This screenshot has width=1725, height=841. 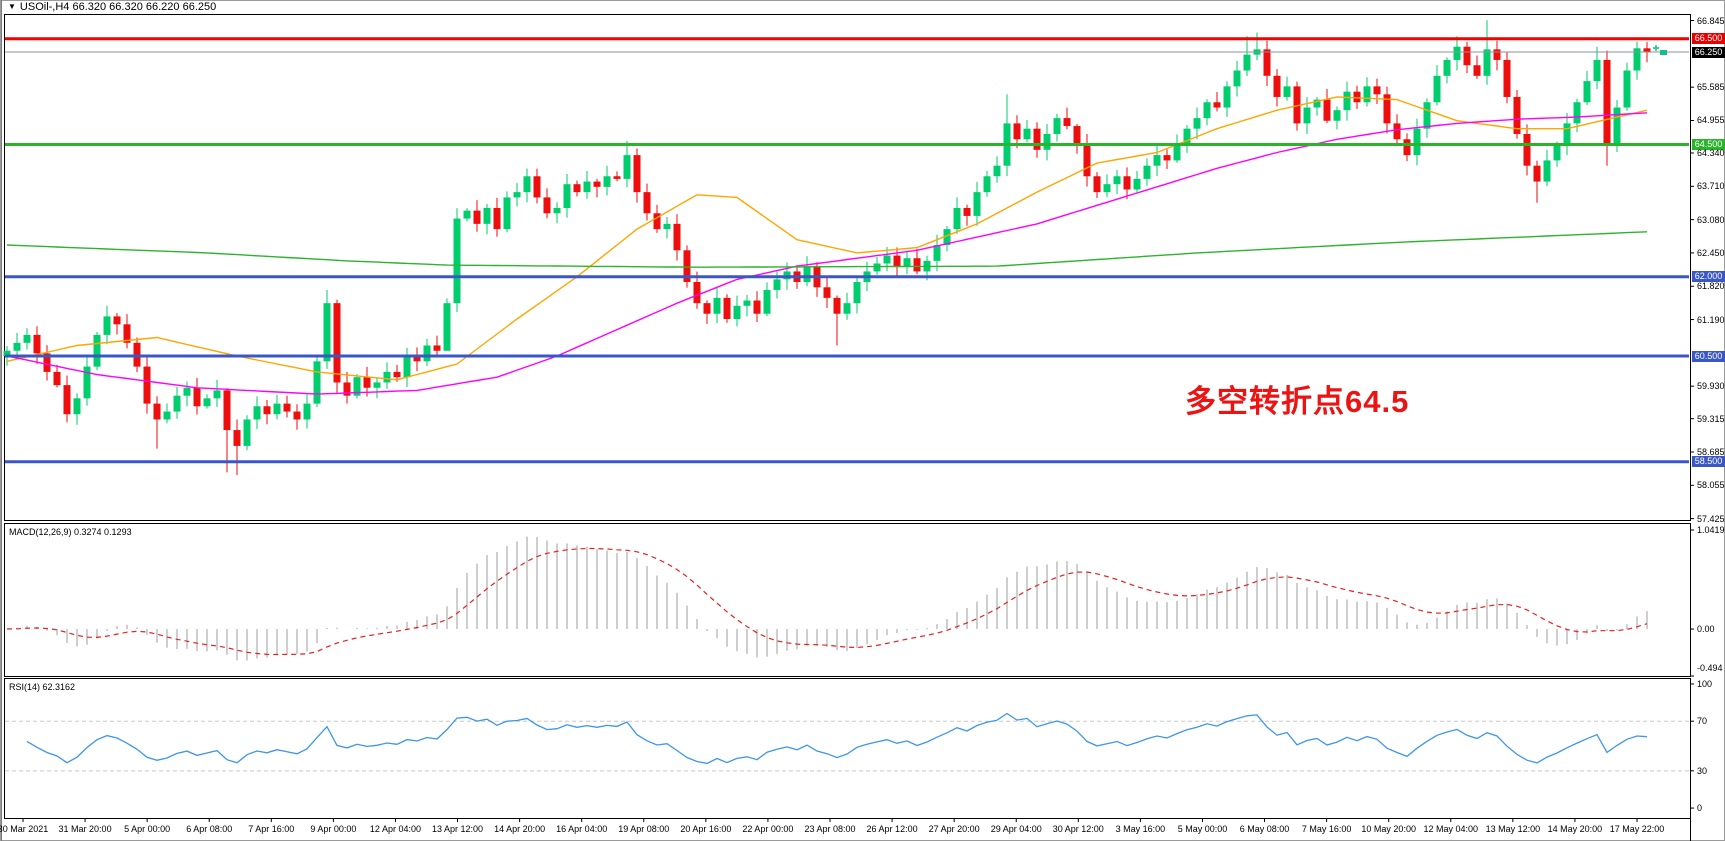 I want to click on time-axis-label: 7 May 16:00, so click(x=1326, y=829).